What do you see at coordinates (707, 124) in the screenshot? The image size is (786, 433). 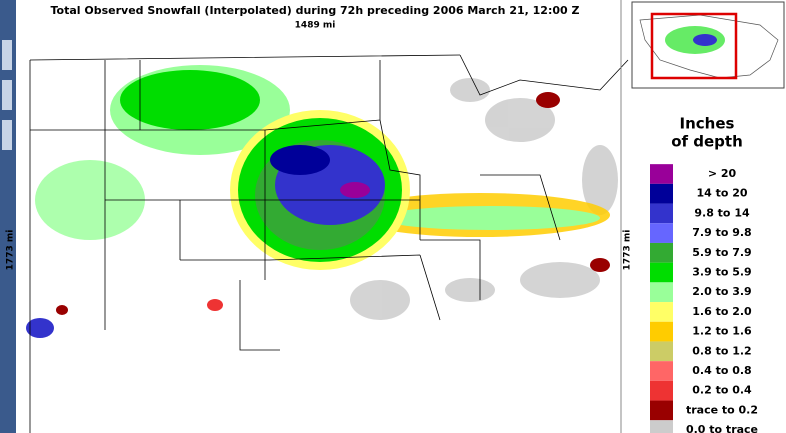 I see `legend-title: Inches` at bounding box center [707, 124].